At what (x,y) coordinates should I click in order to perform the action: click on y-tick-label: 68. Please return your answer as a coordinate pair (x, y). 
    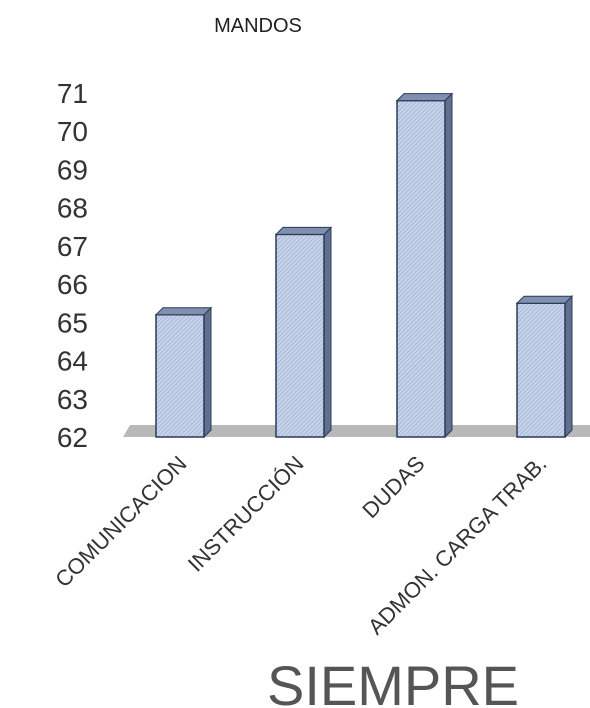
    Looking at the image, I should click on (72, 208).